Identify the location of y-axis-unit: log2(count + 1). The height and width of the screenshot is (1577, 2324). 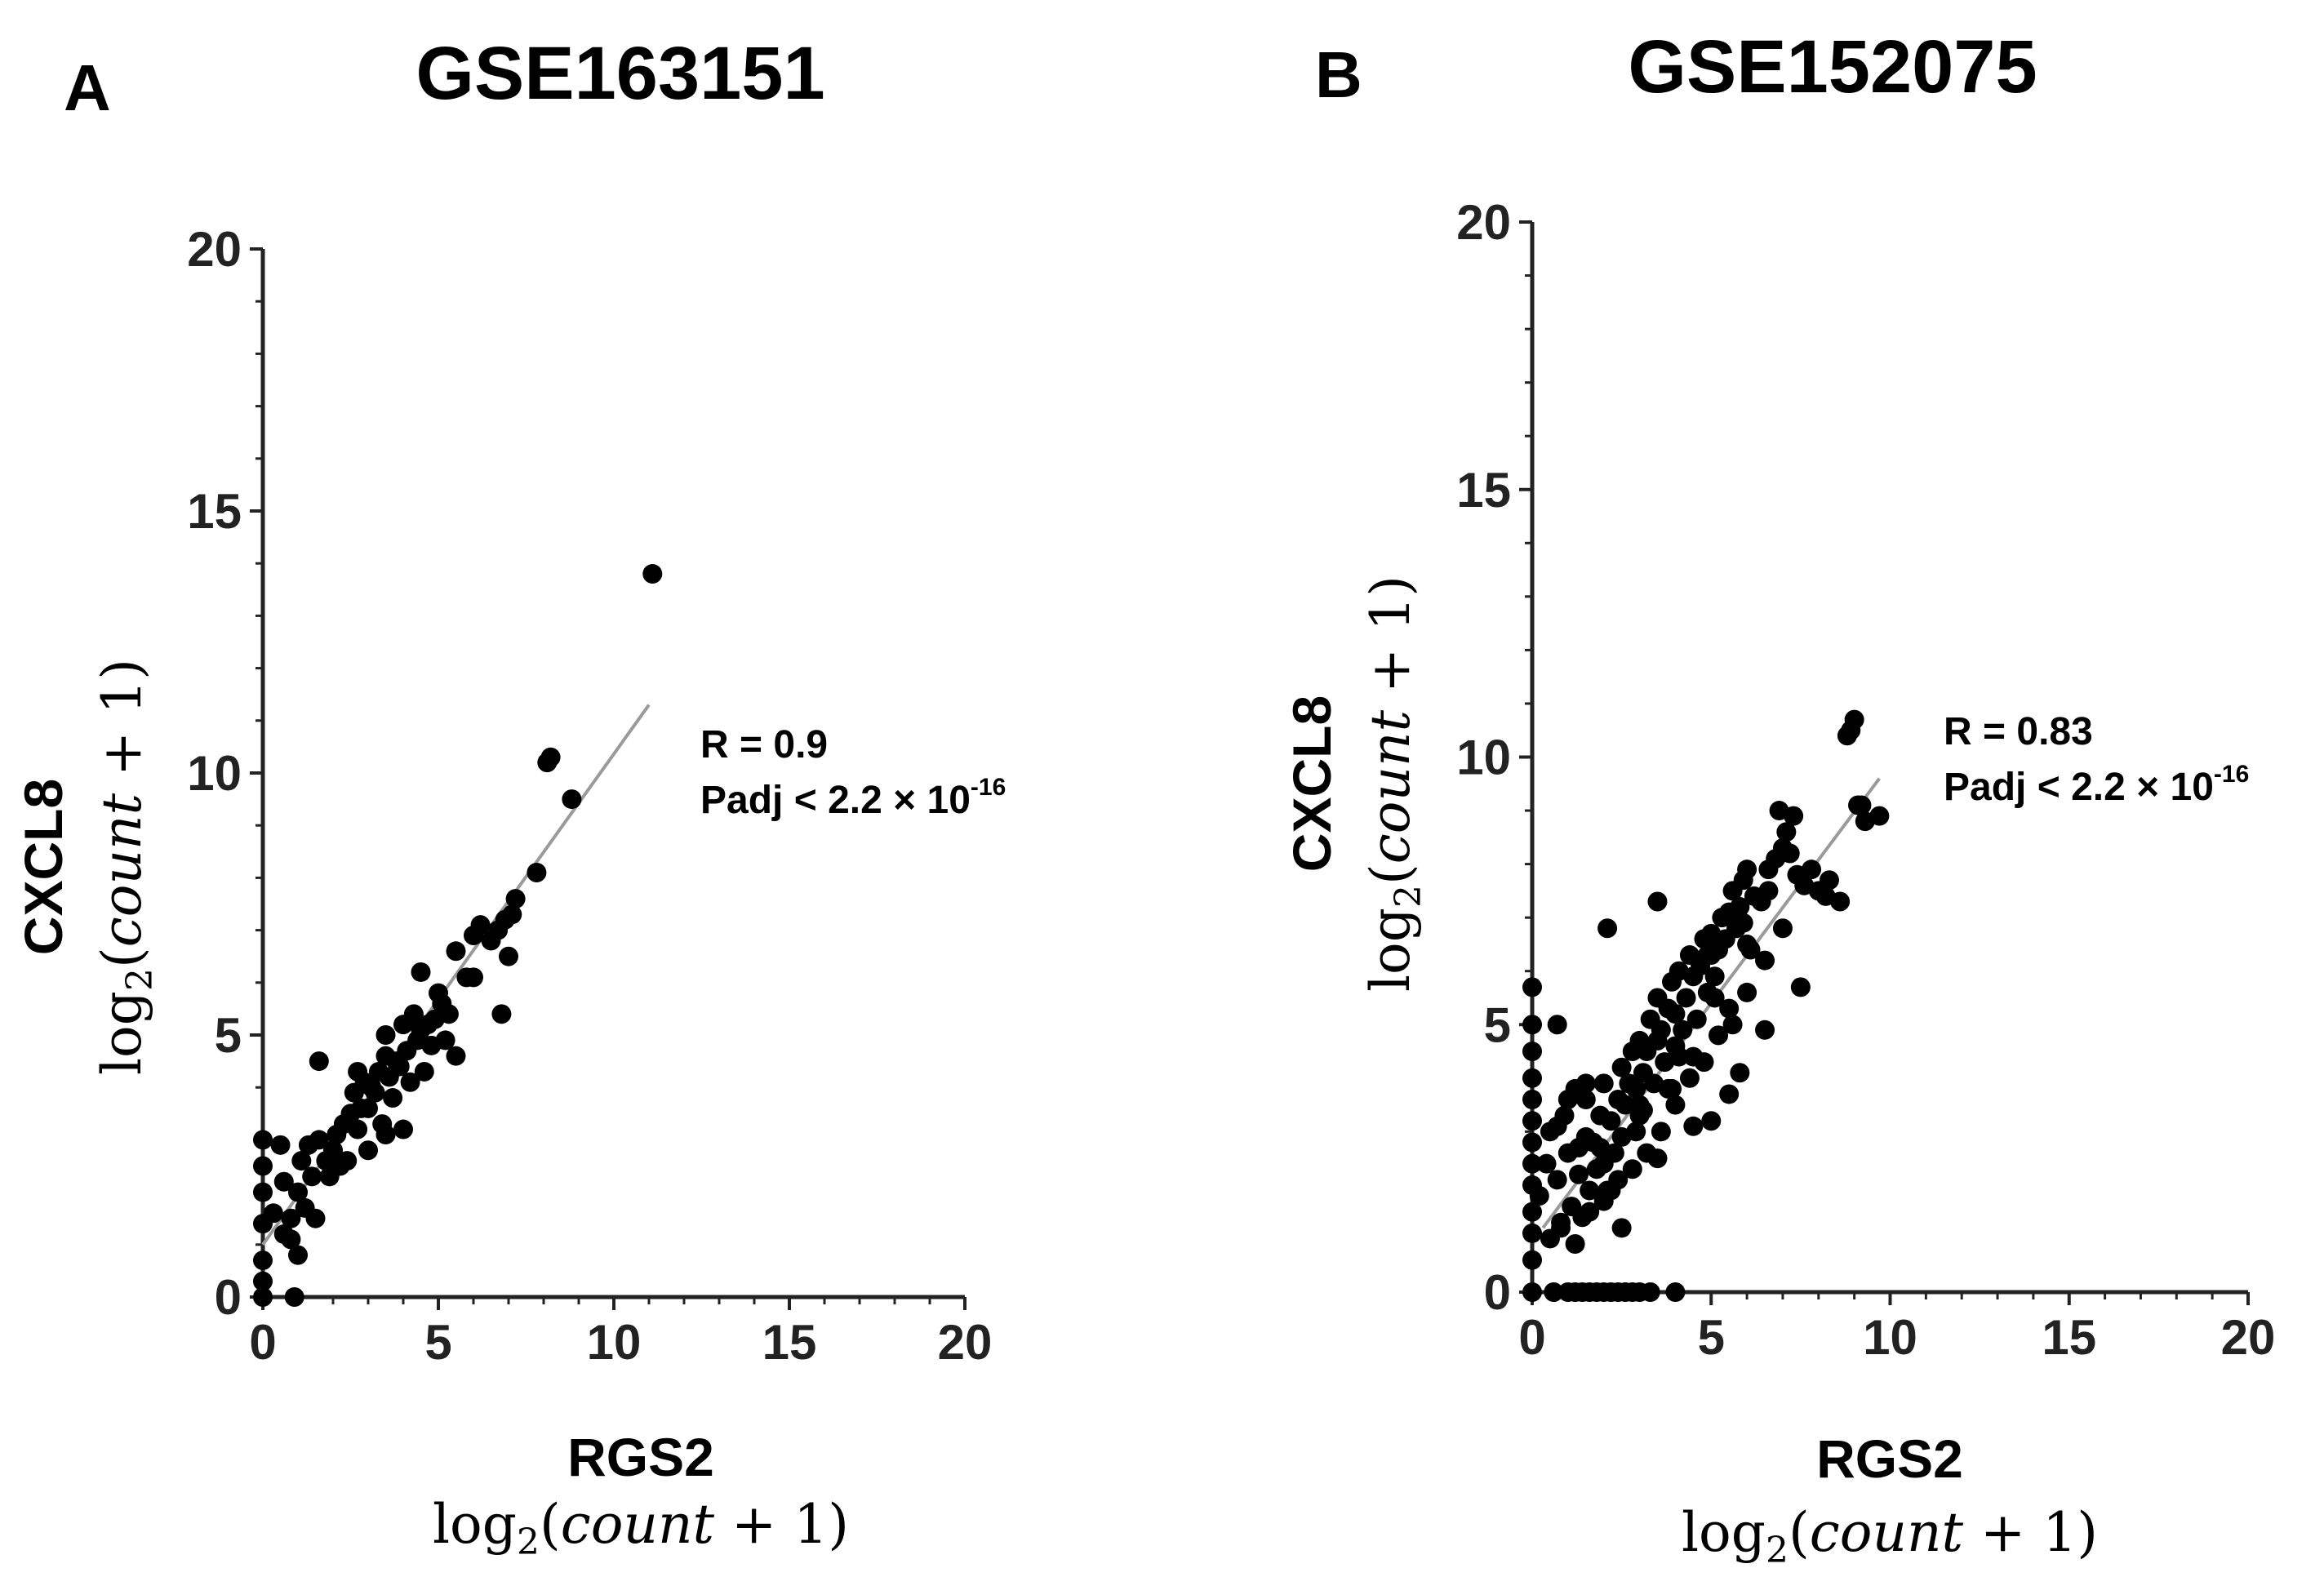
(1394, 783).